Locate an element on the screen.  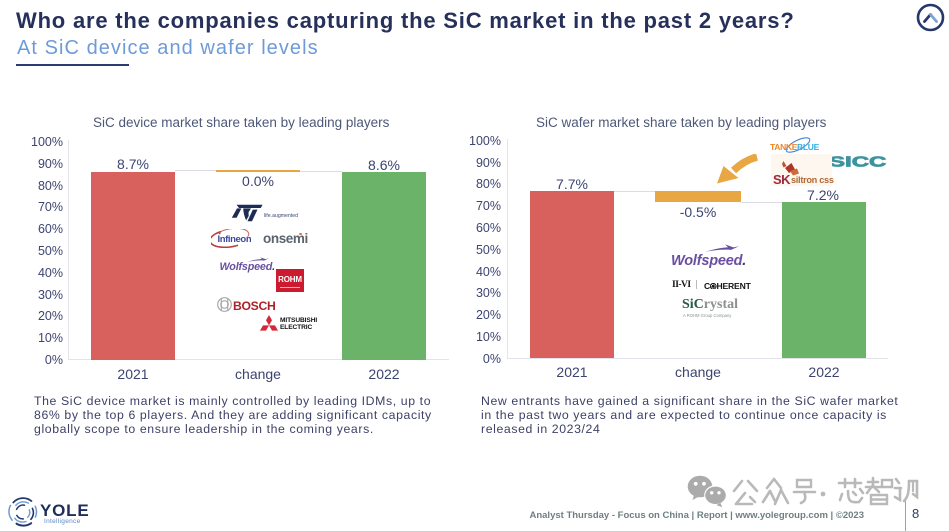
svg-text: siltron css is located at coordinates (812, 180).